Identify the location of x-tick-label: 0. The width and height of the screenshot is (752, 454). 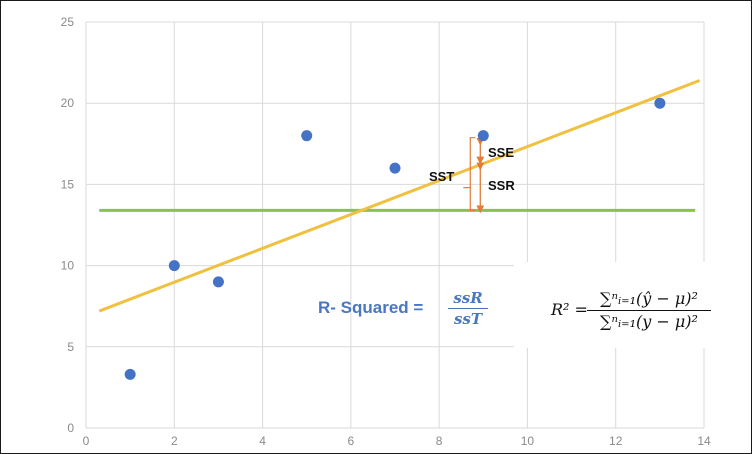
(86, 441).